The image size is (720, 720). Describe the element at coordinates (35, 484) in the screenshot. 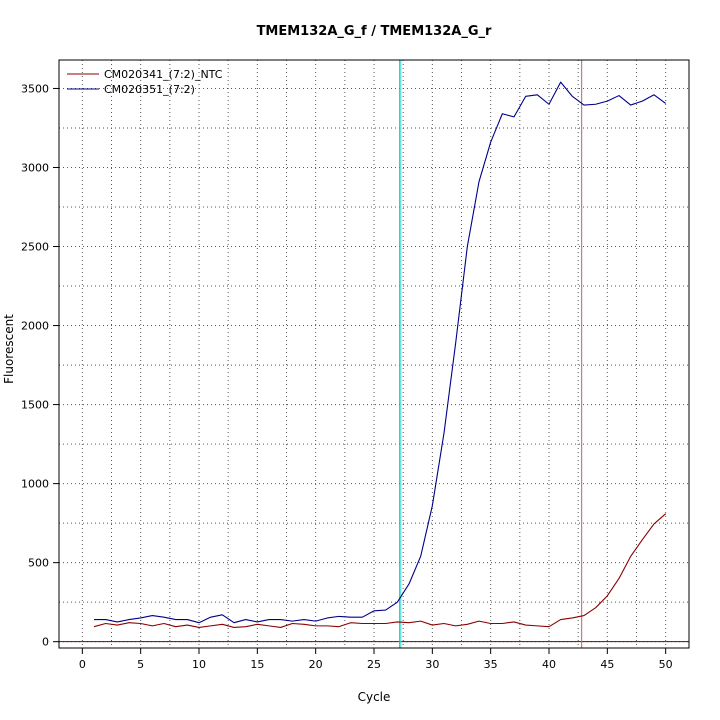

I see `y-tick-label: 1000` at that location.